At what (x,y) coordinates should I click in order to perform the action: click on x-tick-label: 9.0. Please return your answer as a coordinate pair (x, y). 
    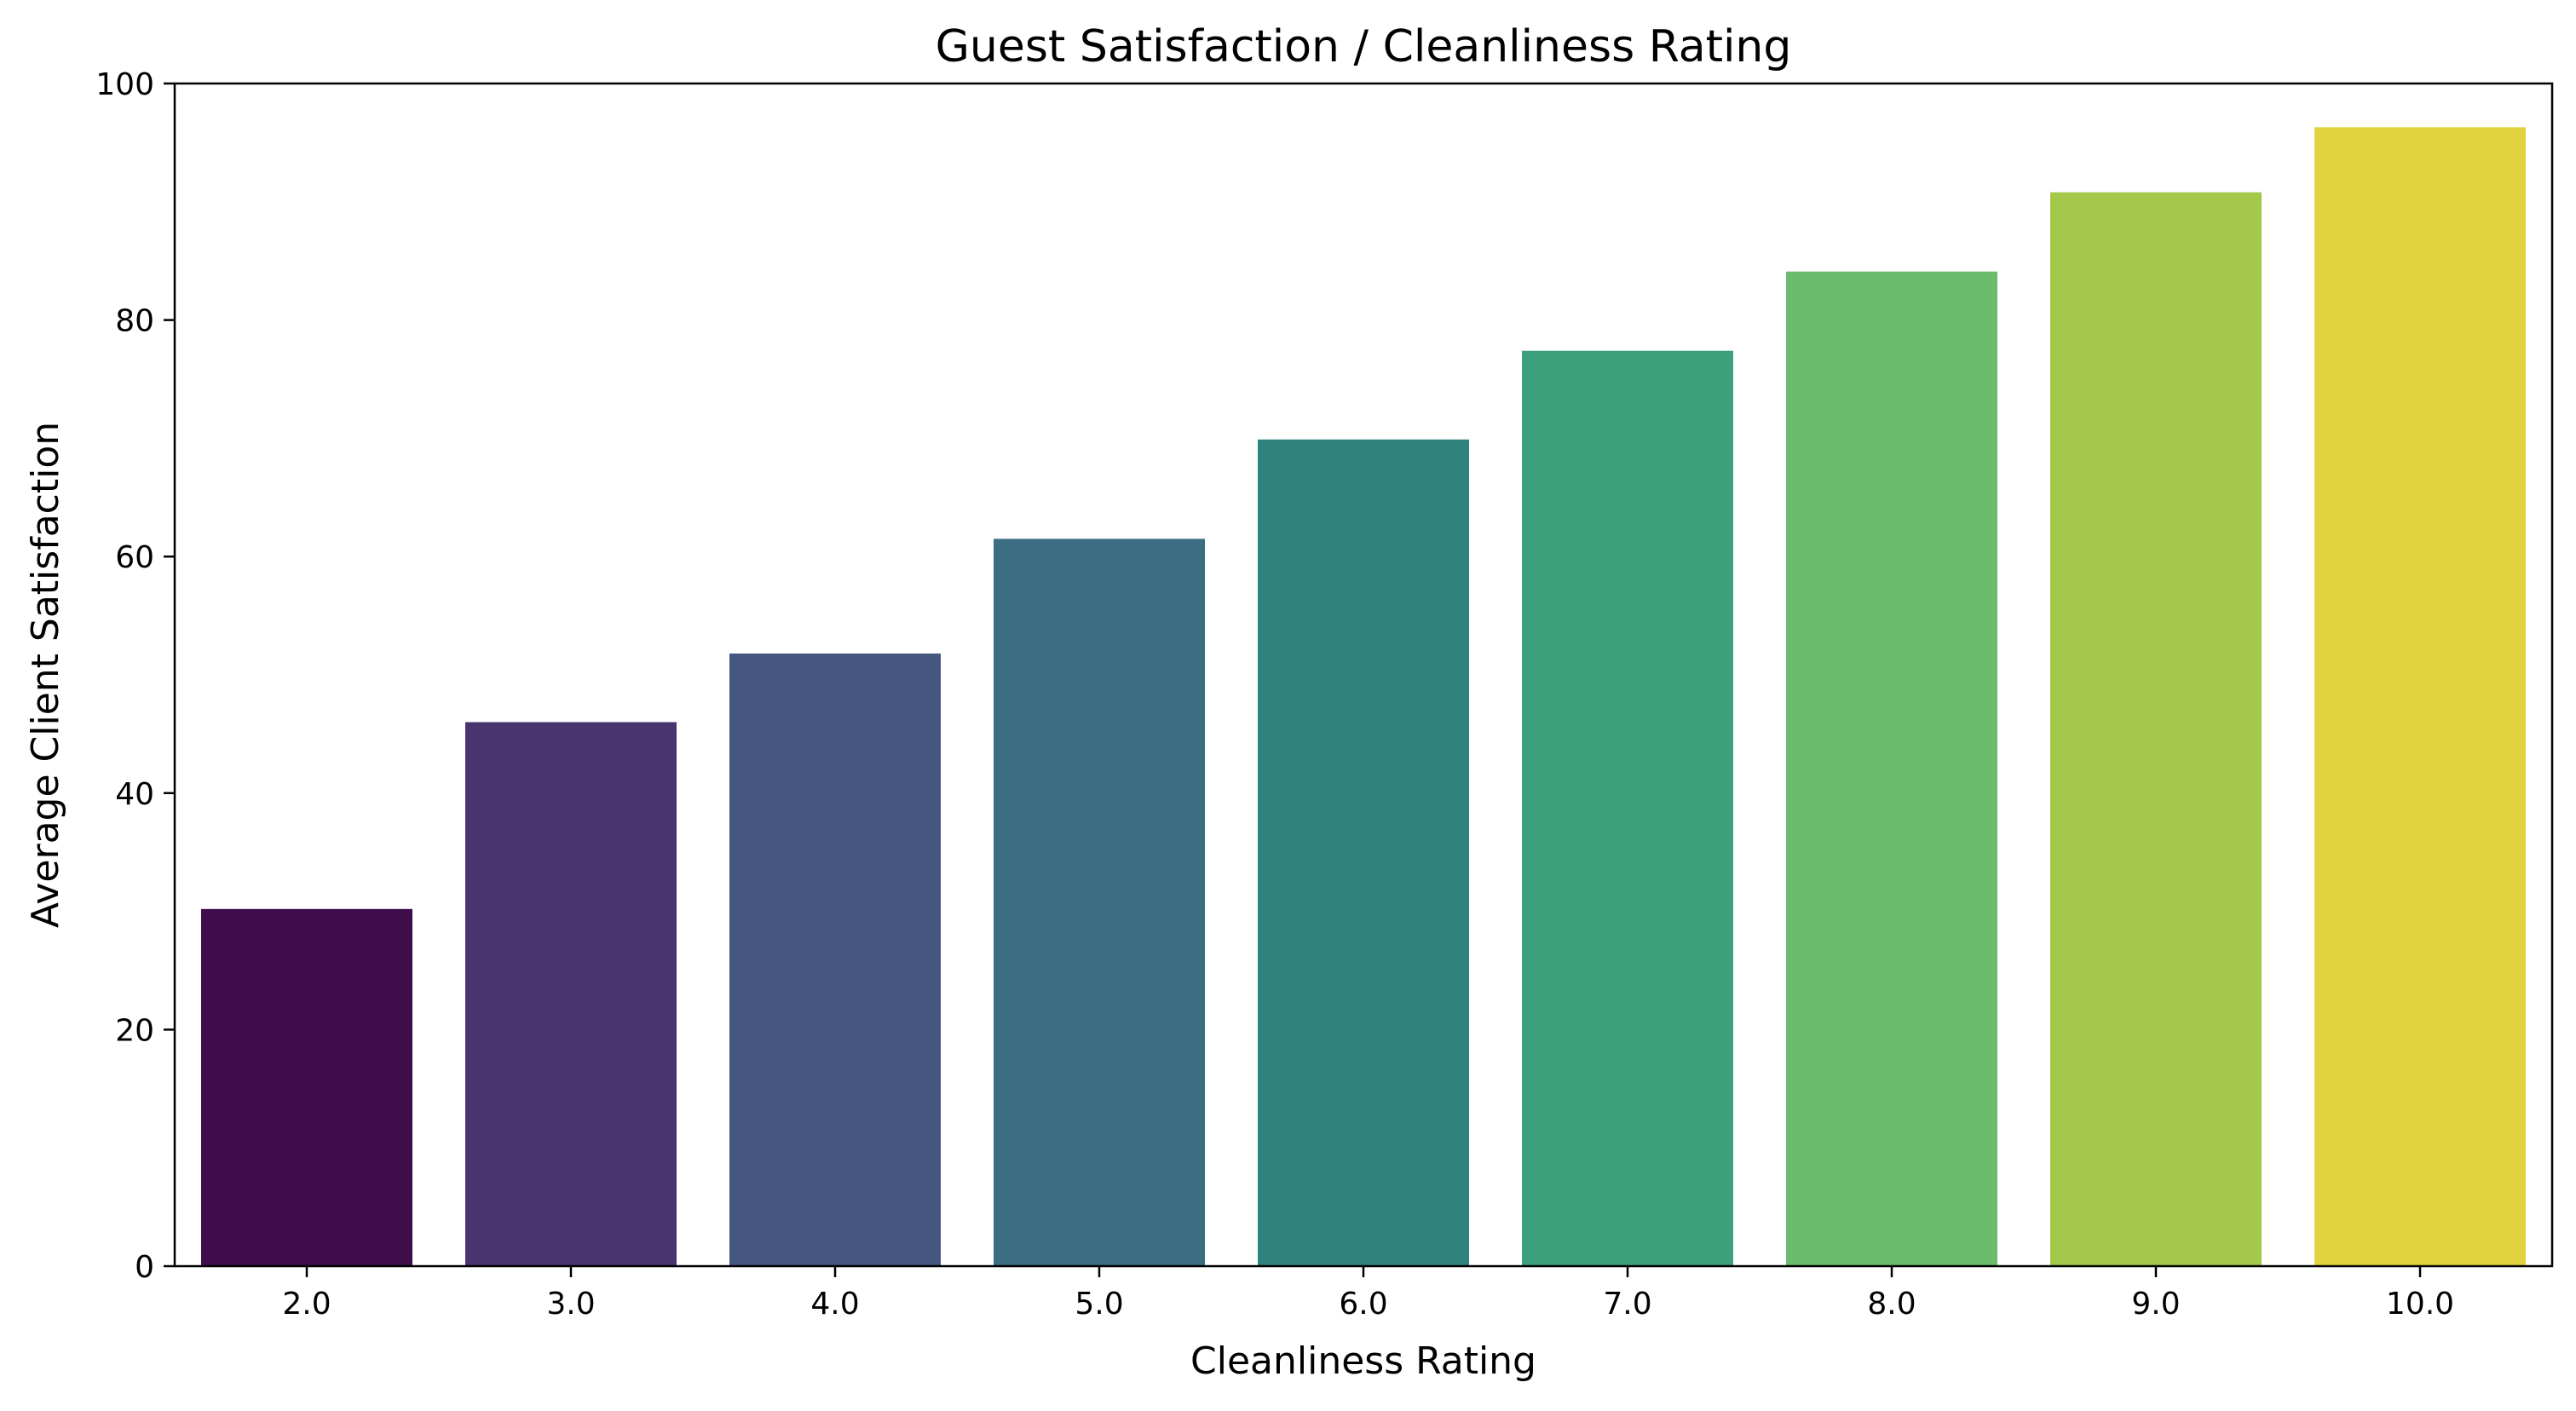
    Looking at the image, I should click on (2155, 1304).